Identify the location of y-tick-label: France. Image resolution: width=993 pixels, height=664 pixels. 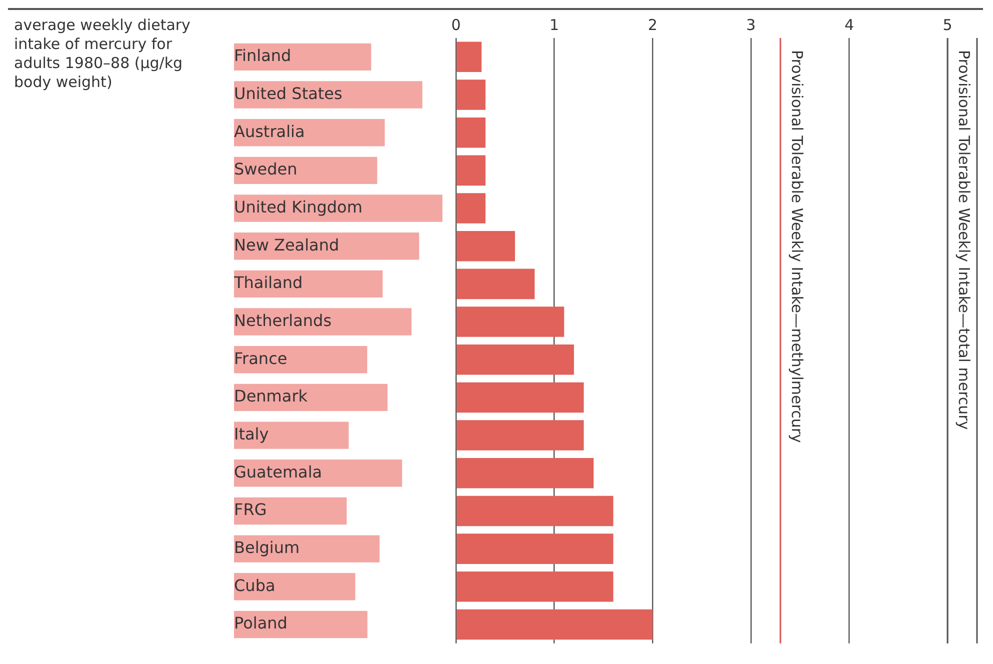
(261, 358).